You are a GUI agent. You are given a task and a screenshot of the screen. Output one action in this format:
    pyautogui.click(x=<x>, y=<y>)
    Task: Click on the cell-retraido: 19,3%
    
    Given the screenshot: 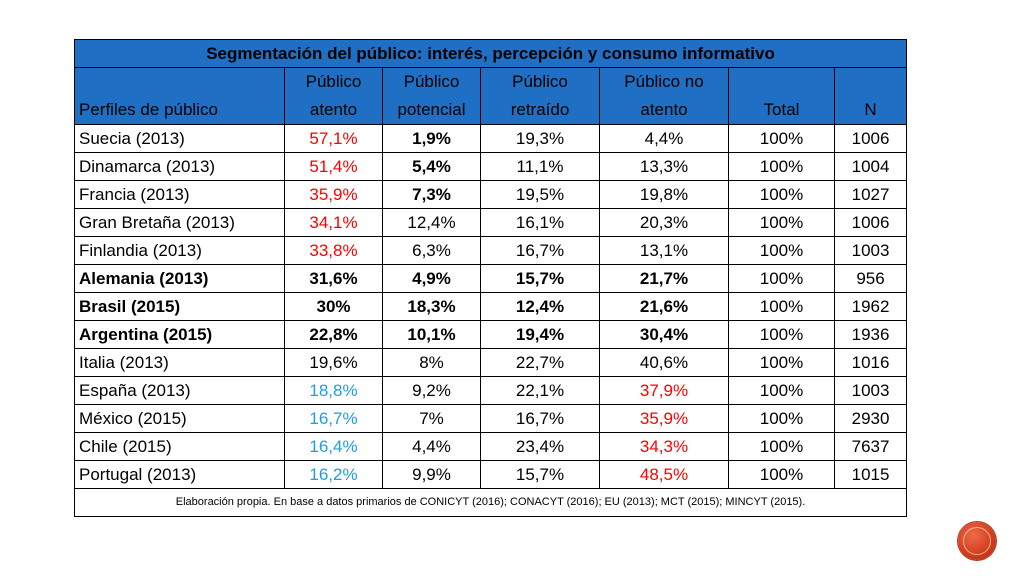 What is the action you would take?
    pyautogui.click(x=540, y=138)
    